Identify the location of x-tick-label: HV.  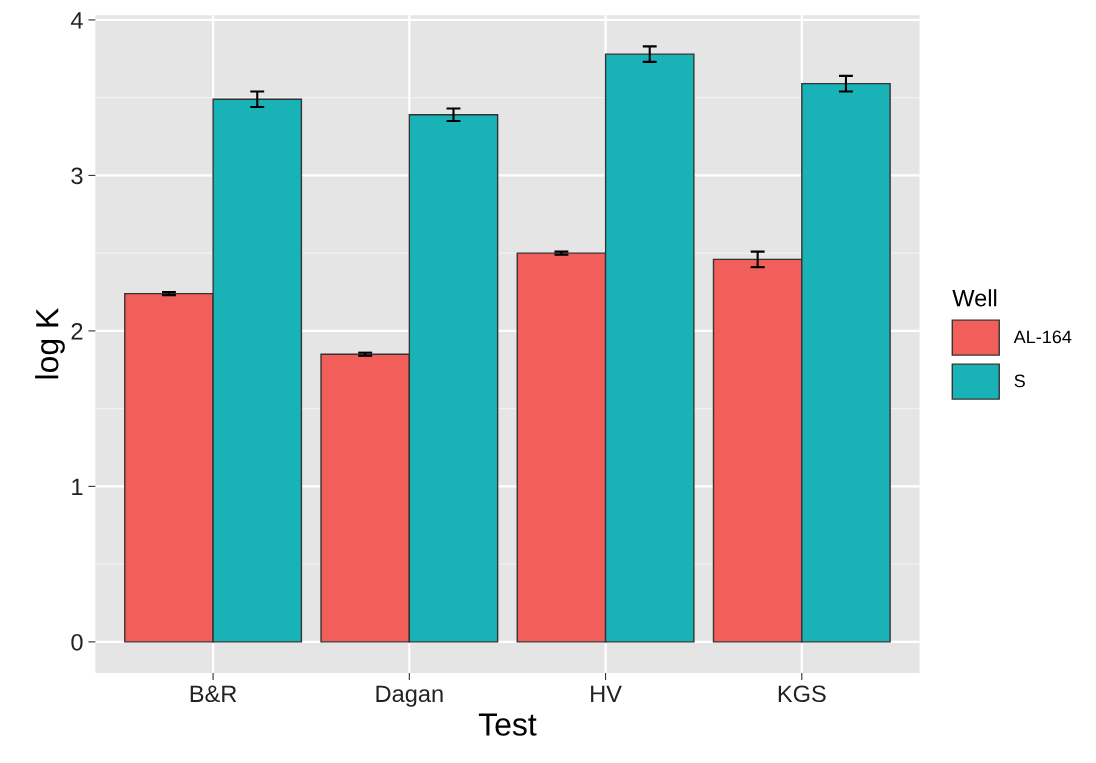
(606, 693).